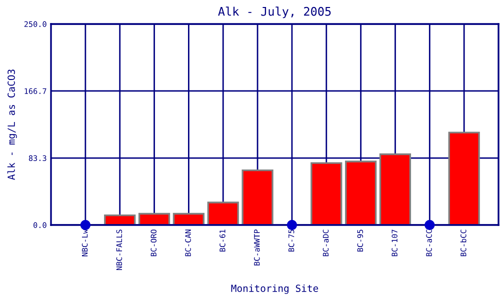 This screenshot has height=300, width=500. What do you see at coordinates (274, 289) in the screenshot?
I see `x-axis-title: Monitoring Site` at bounding box center [274, 289].